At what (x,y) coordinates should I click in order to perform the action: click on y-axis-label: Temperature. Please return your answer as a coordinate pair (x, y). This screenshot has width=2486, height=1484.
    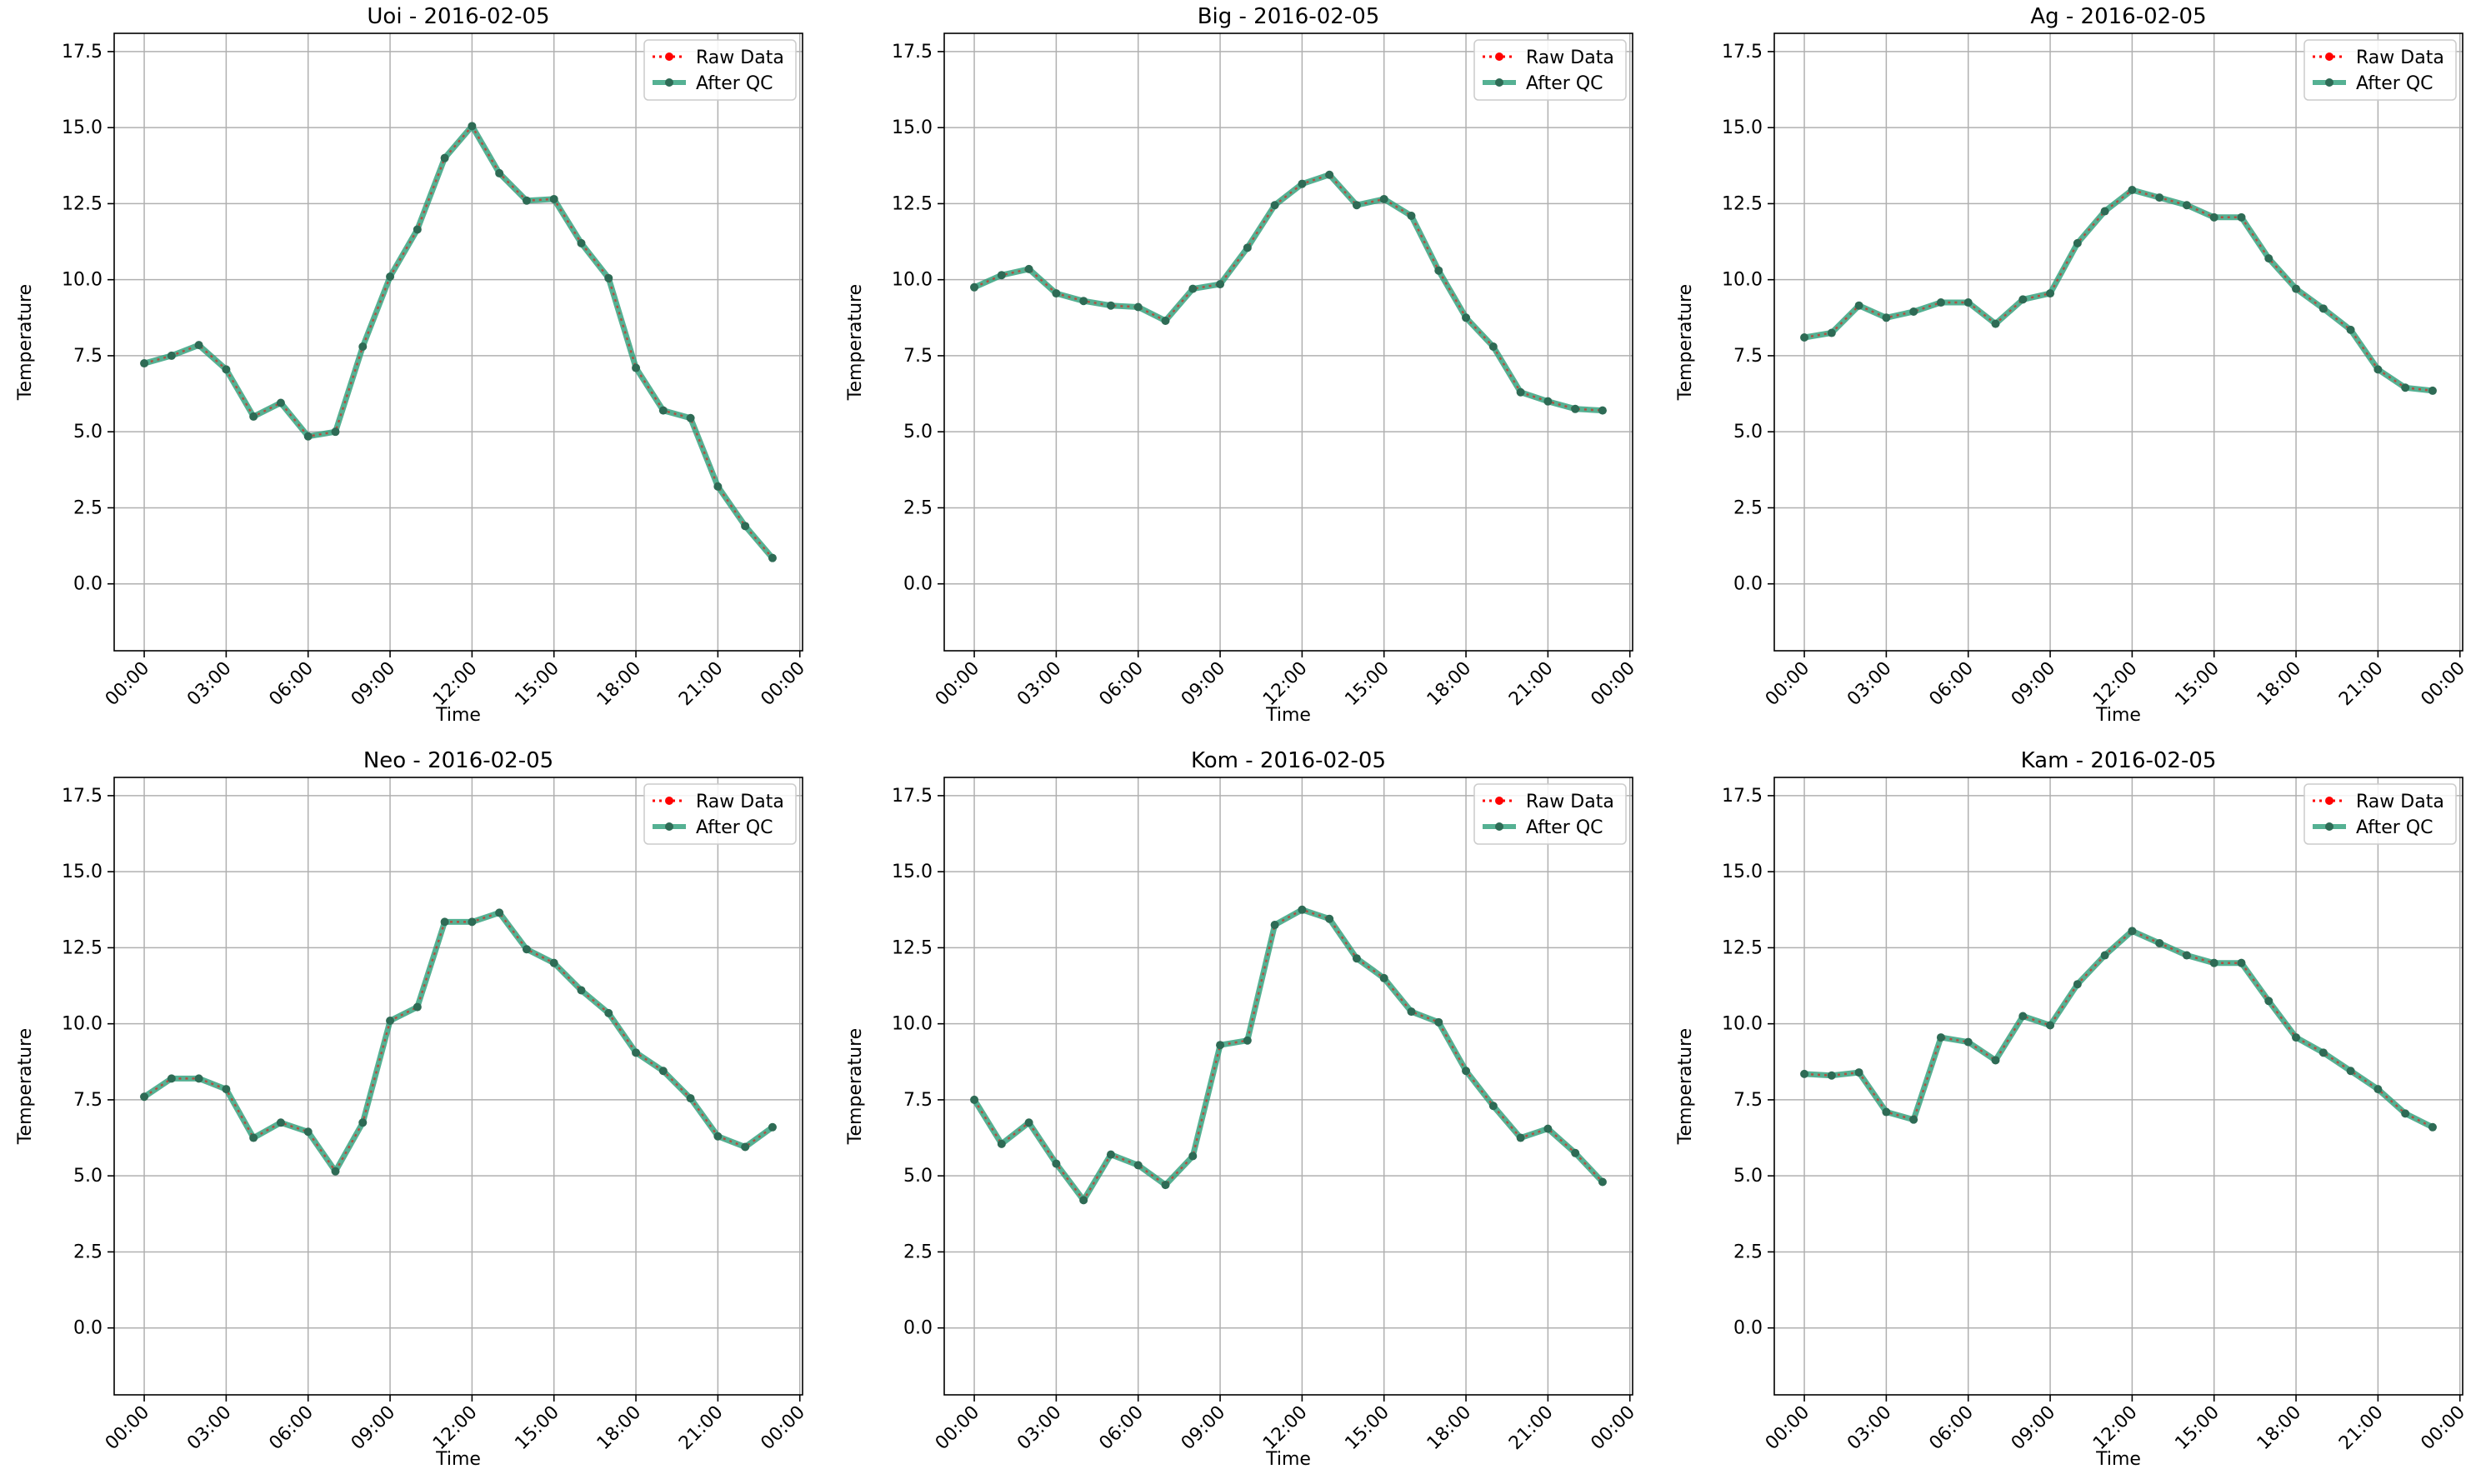
    Looking at the image, I should click on (25, 342).